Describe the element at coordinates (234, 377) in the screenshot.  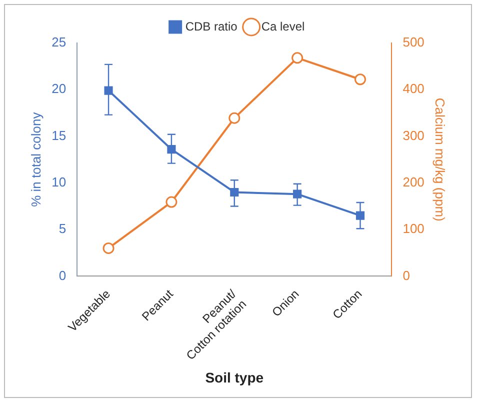
I see `x-axis-title: Soil type` at that location.